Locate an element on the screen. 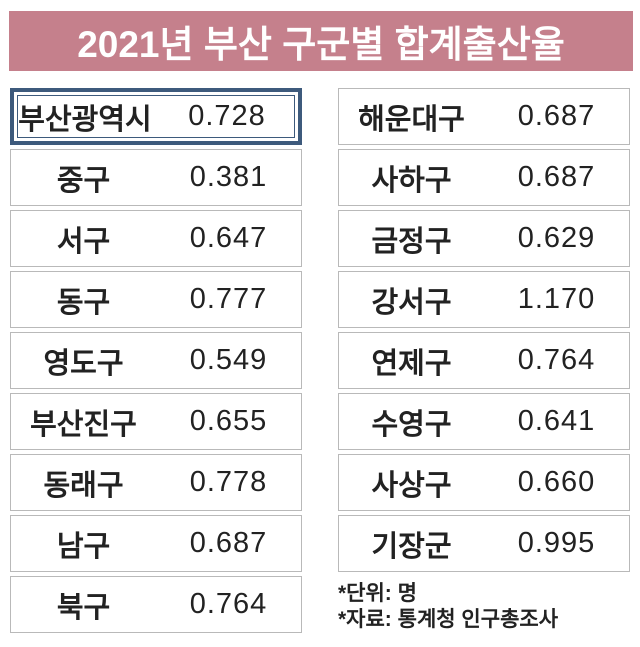  district-name-cell: 사하구 is located at coordinates (411, 180).